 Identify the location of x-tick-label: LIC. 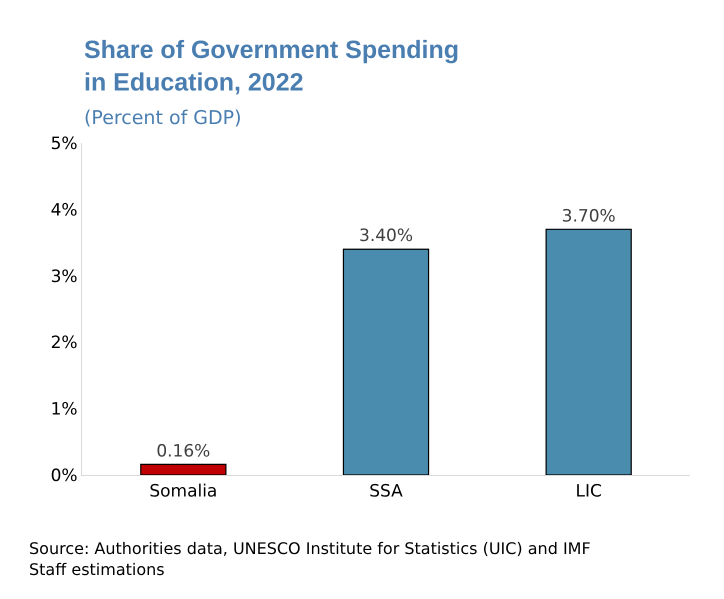
(588, 491).